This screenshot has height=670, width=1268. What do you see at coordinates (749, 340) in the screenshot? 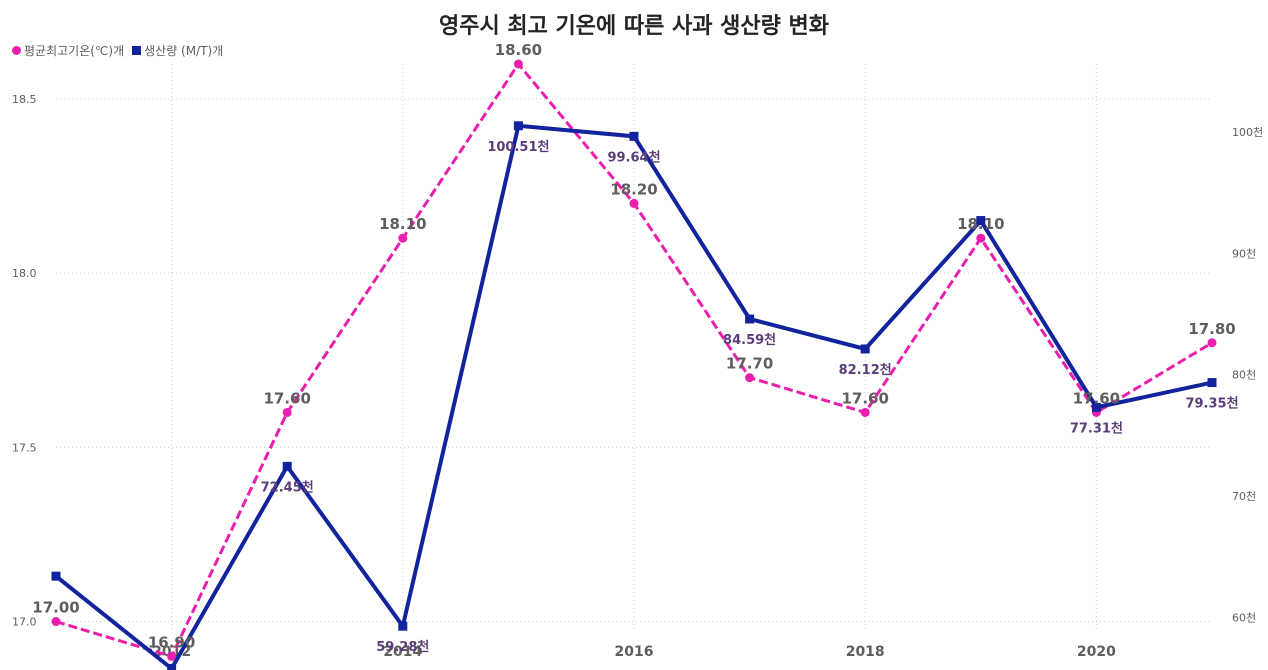
I see `data-label-production: 84.59천` at bounding box center [749, 340].